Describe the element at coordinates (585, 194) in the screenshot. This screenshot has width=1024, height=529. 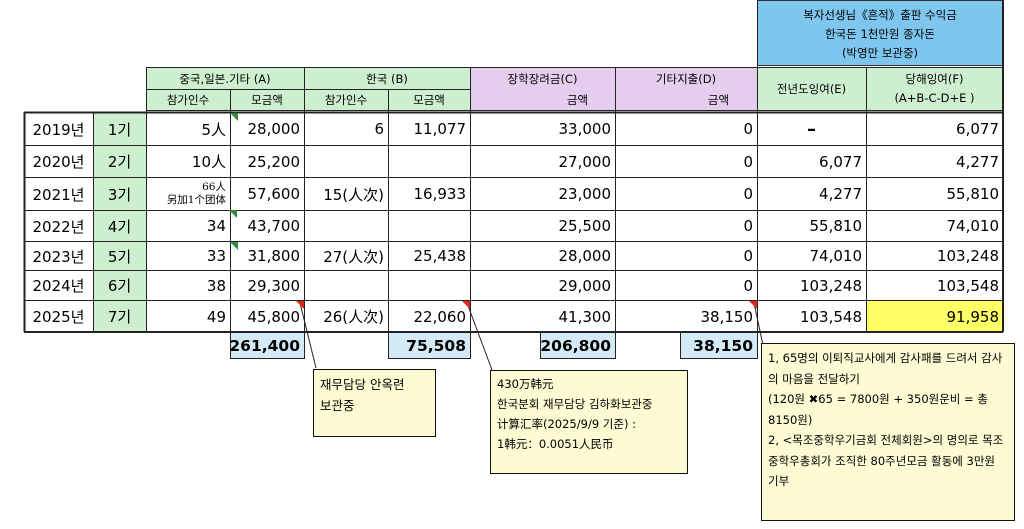
I see `scholarship-cell: 23,000` at that location.